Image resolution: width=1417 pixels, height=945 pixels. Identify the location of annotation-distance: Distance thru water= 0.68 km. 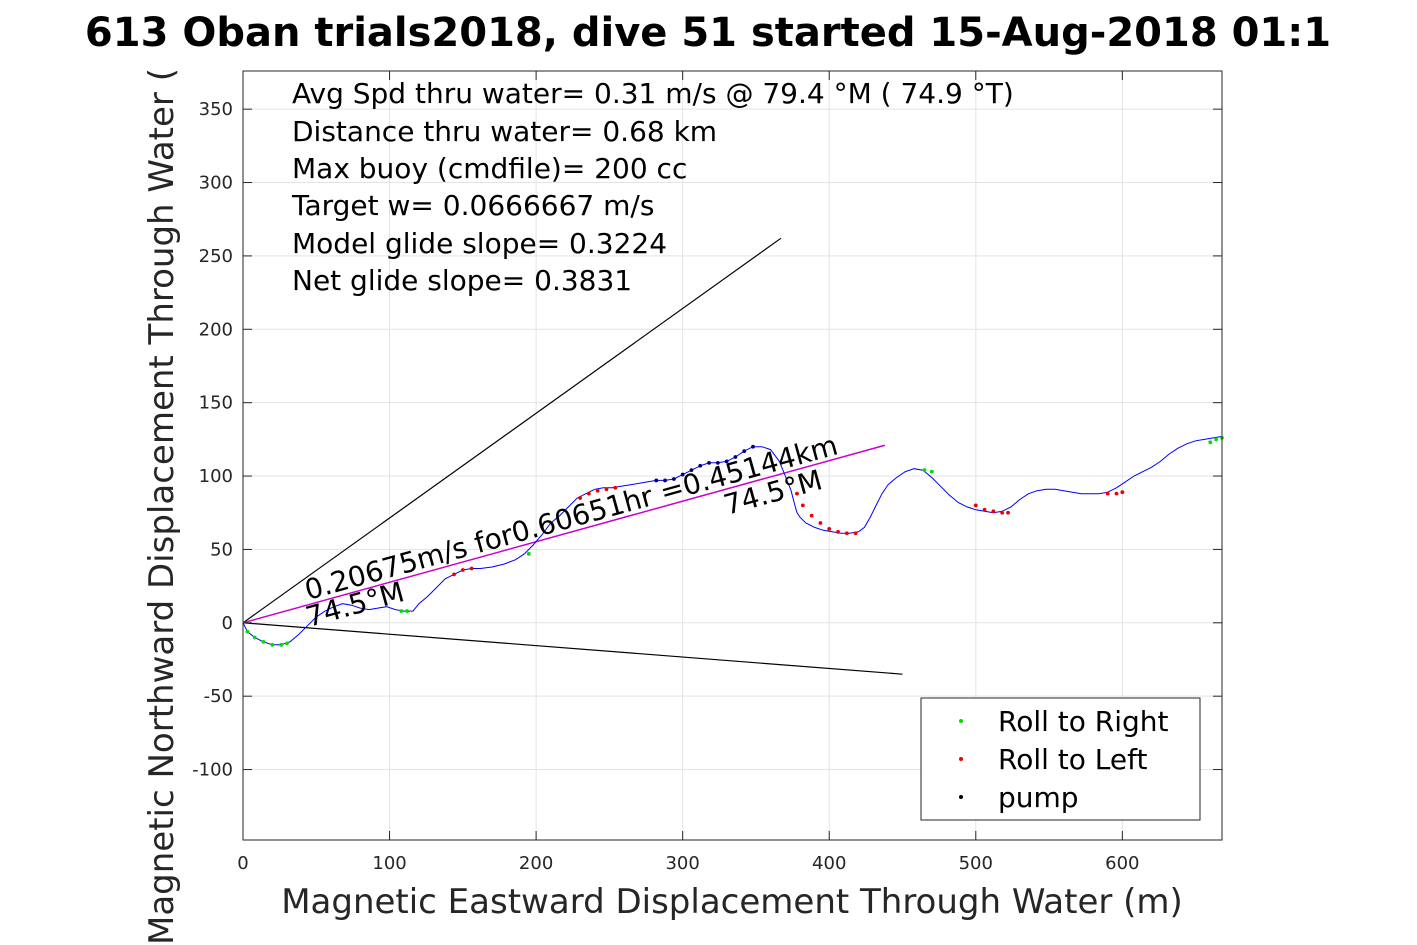
(504, 131).